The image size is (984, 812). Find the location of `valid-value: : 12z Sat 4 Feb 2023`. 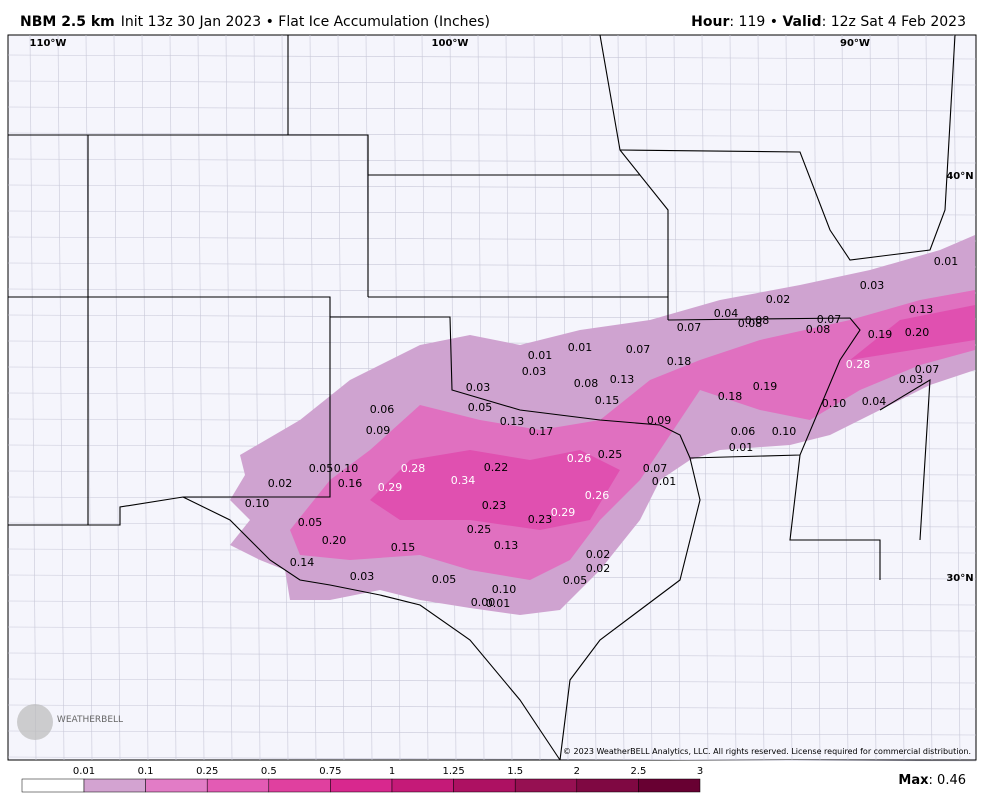

valid-value: : 12z Sat 4 Feb 2023 is located at coordinates (894, 22).